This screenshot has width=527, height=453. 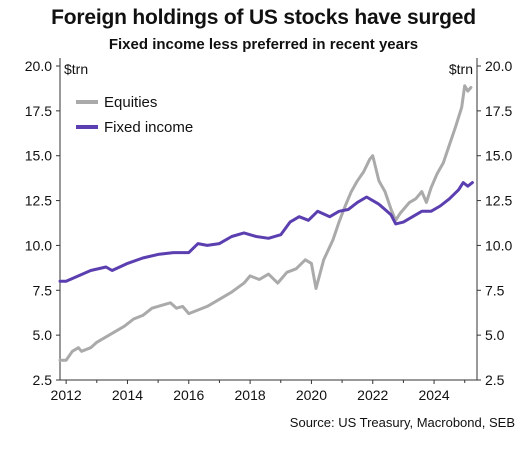 I want to click on y-unit-left: $trn, so click(x=76, y=69).